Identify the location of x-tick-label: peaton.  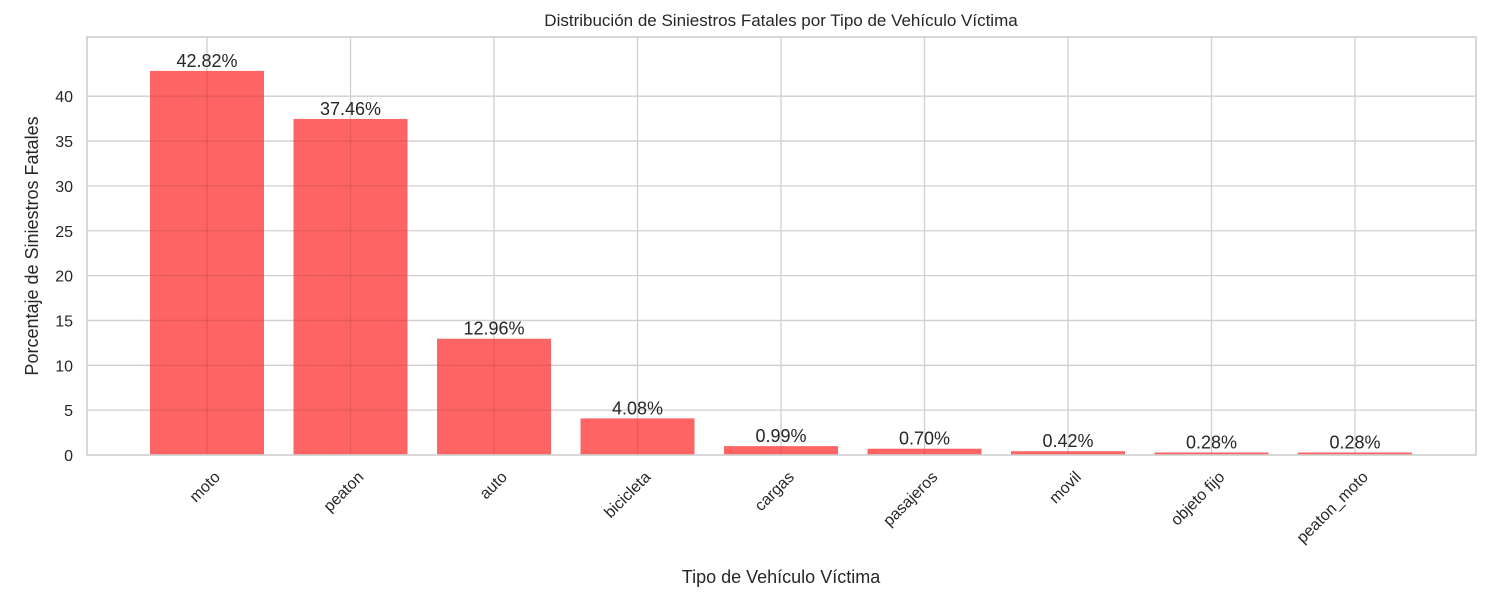
(344, 492).